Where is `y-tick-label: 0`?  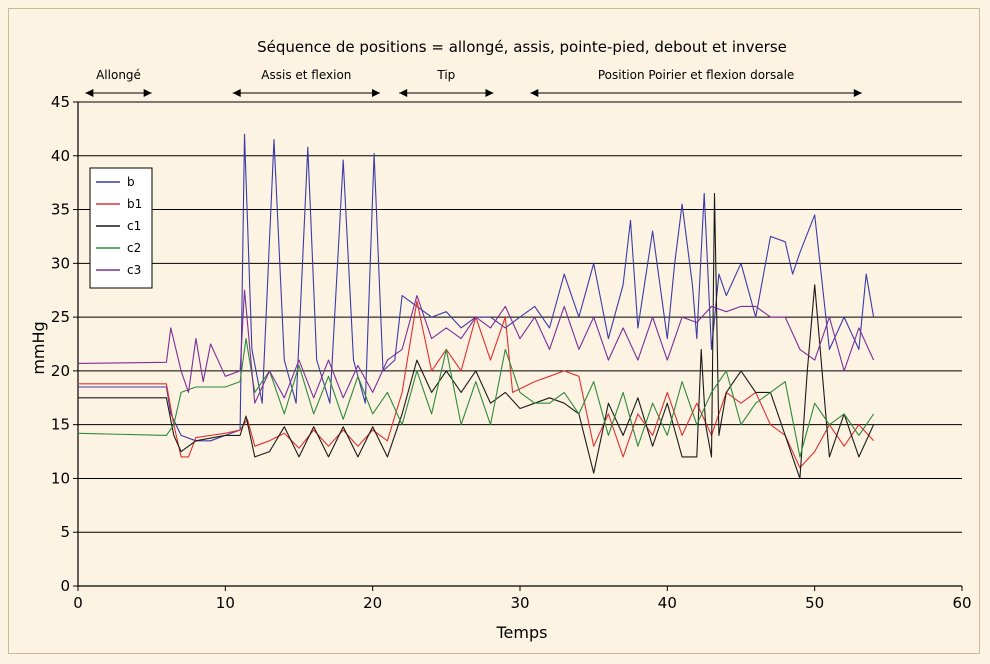 y-tick-label: 0 is located at coordinates (65, 586).